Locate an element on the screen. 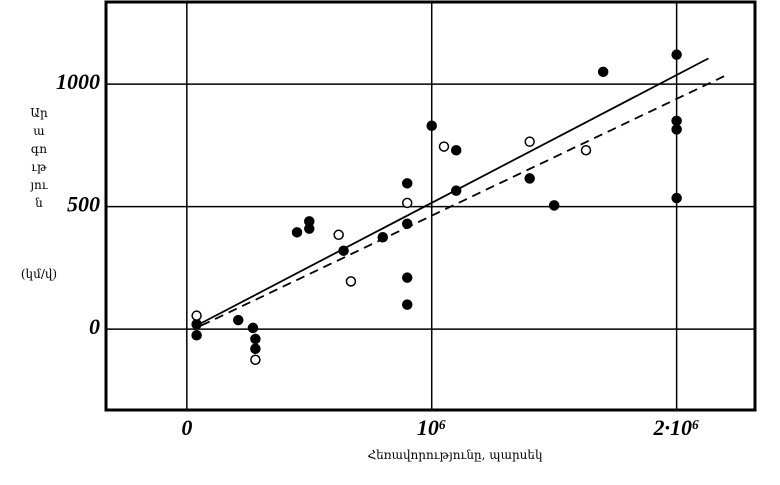 The image size is (780, 485). x-tick-label: 2·10⁶ is located at coordinates (676, 427).